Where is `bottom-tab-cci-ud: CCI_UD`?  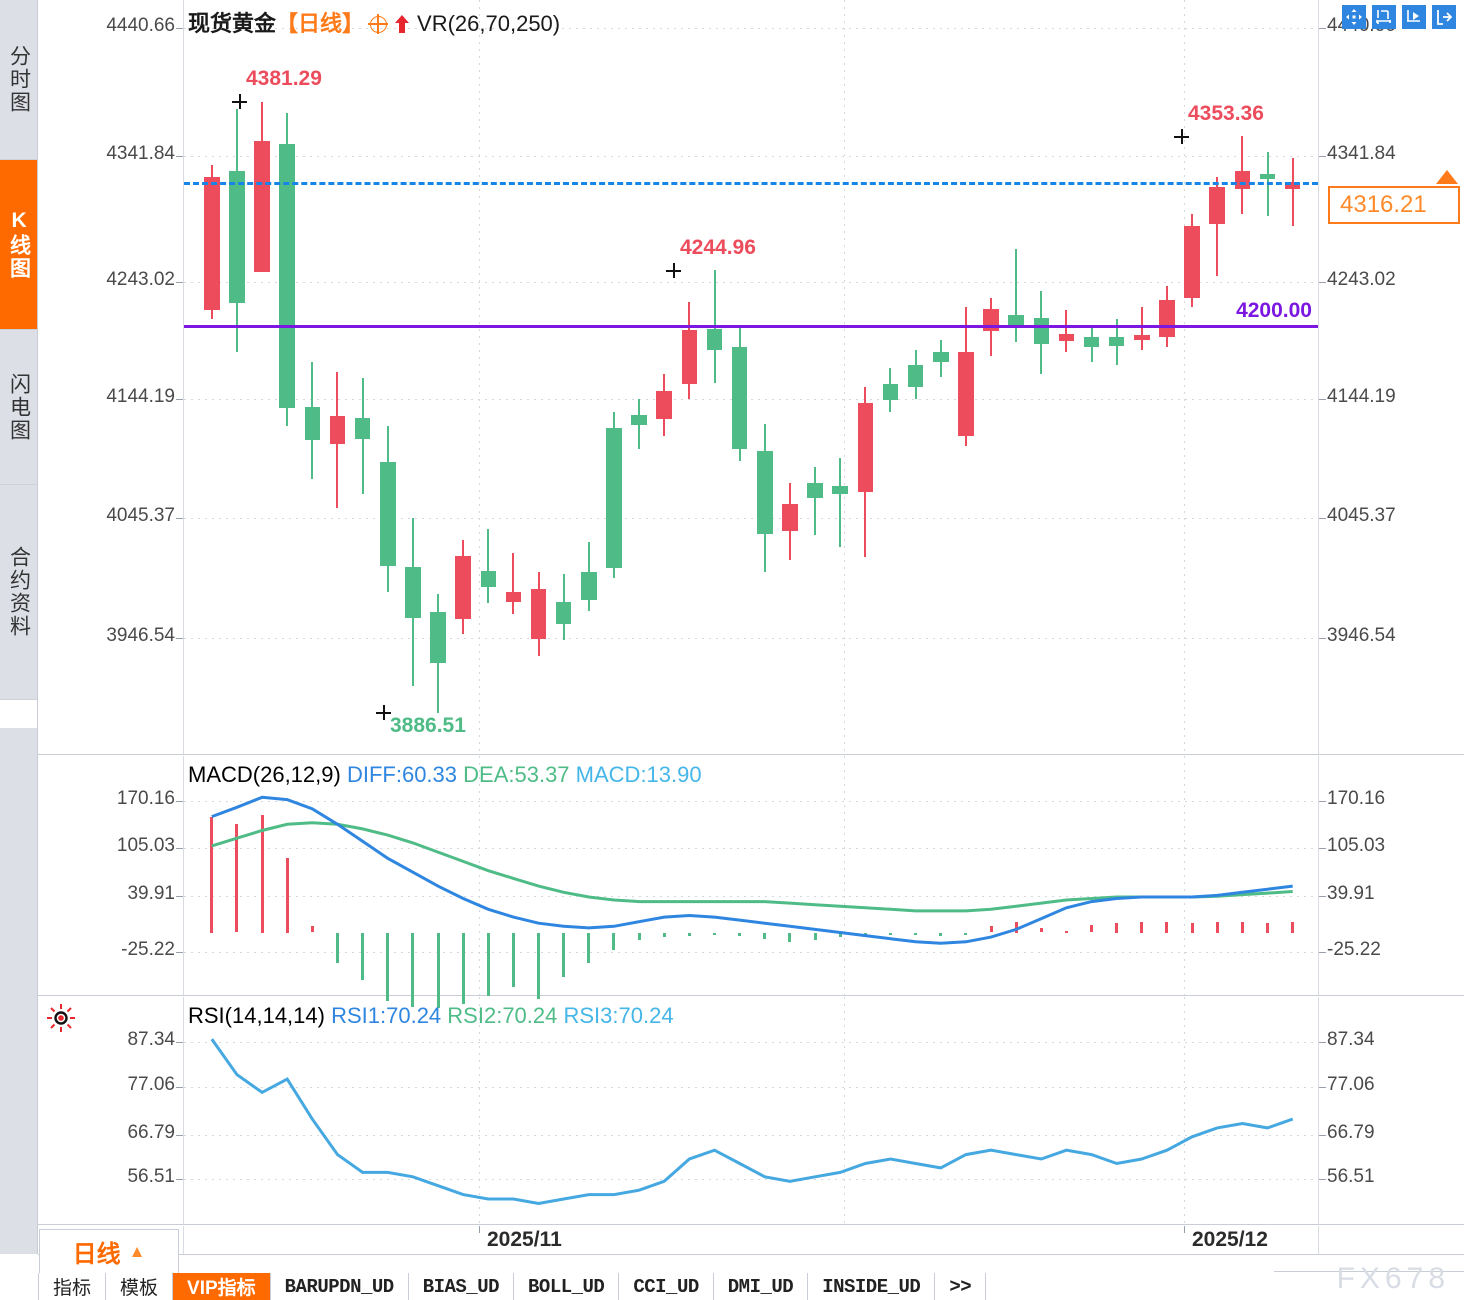 bottom-tab-cci-ud: CCI_UD is located at coordinates (666, 1286).